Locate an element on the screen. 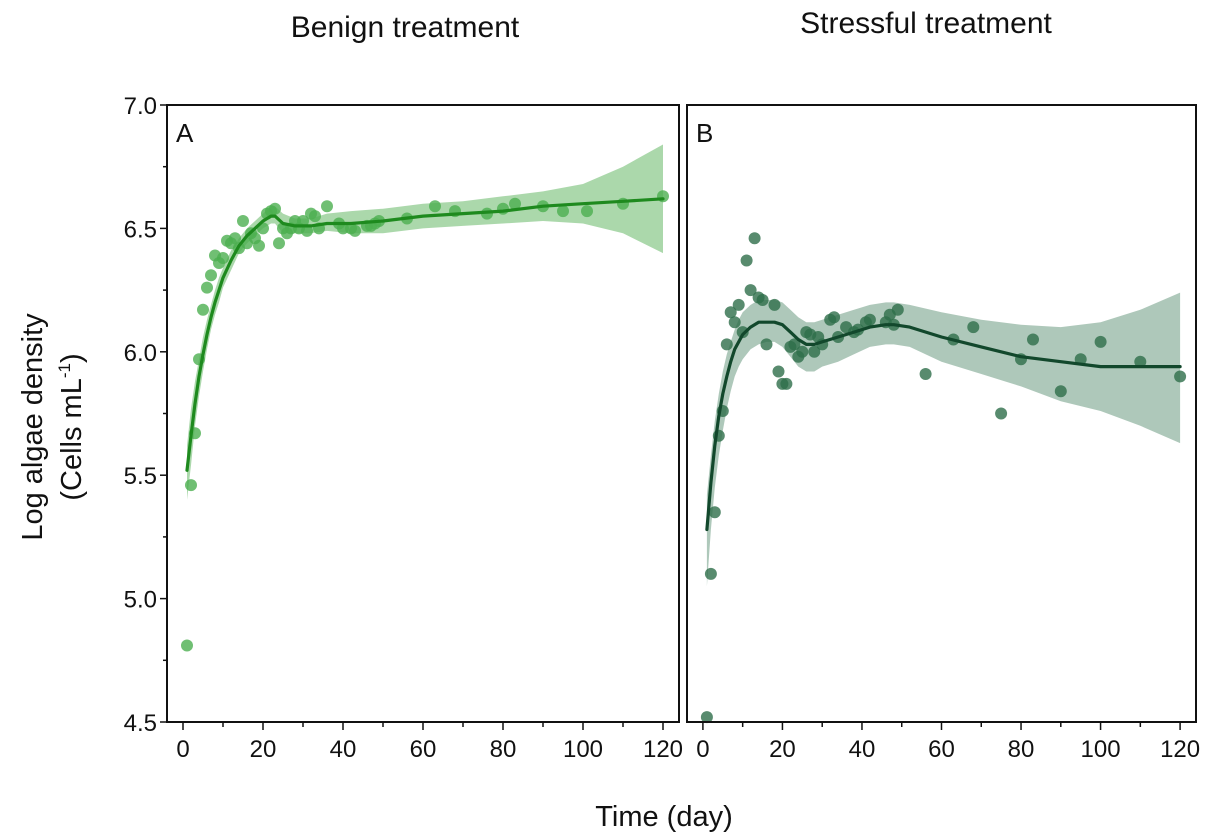 The height and width of the screenshot is (836, 1225). x-tick-label-a-3: 60 is located at coordinates (423, 749).